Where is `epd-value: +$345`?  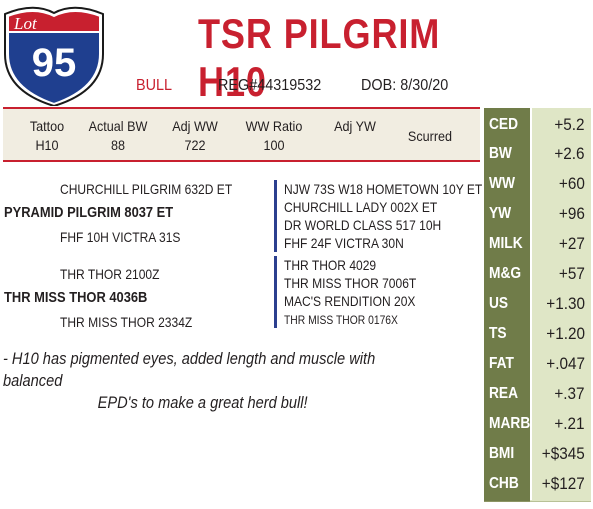 epd-value: +$345 is located at coordinates (563, 453).